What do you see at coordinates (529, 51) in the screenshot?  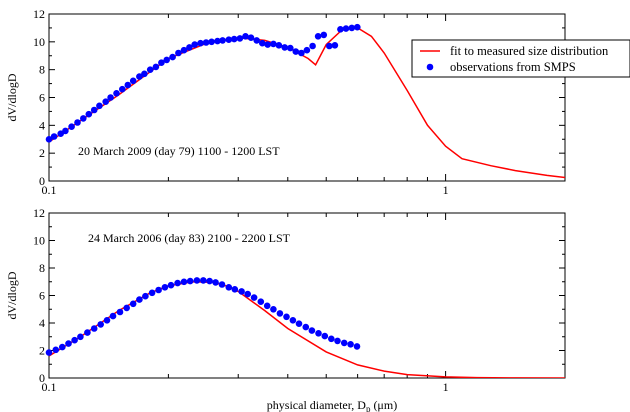 I see `legend-fit-label: fit to measured size distribution` at bounding box center [529, 51].